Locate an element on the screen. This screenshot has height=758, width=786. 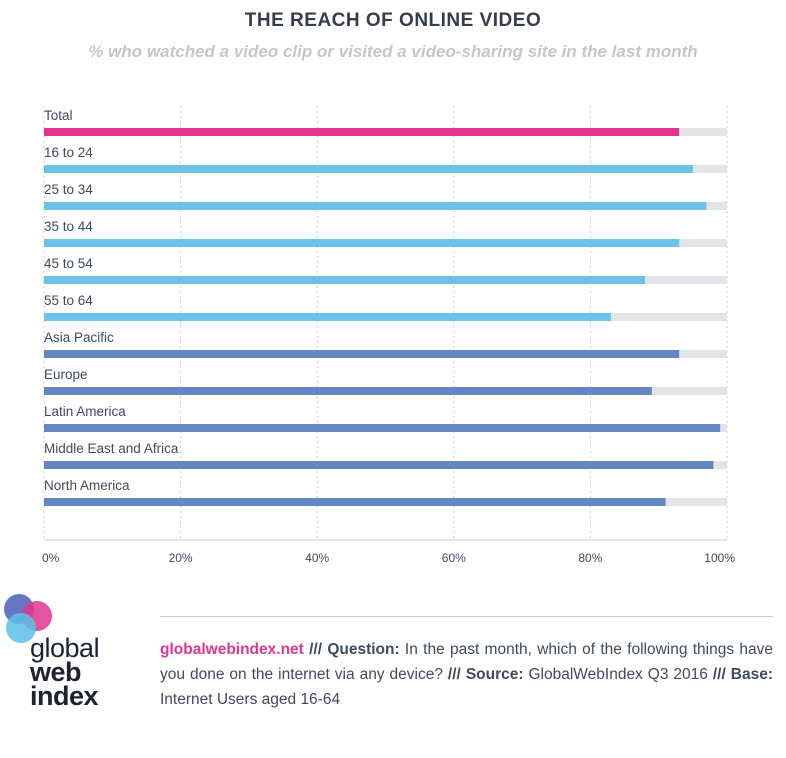
logo-word-web: web is located at coordinates (56, 672).